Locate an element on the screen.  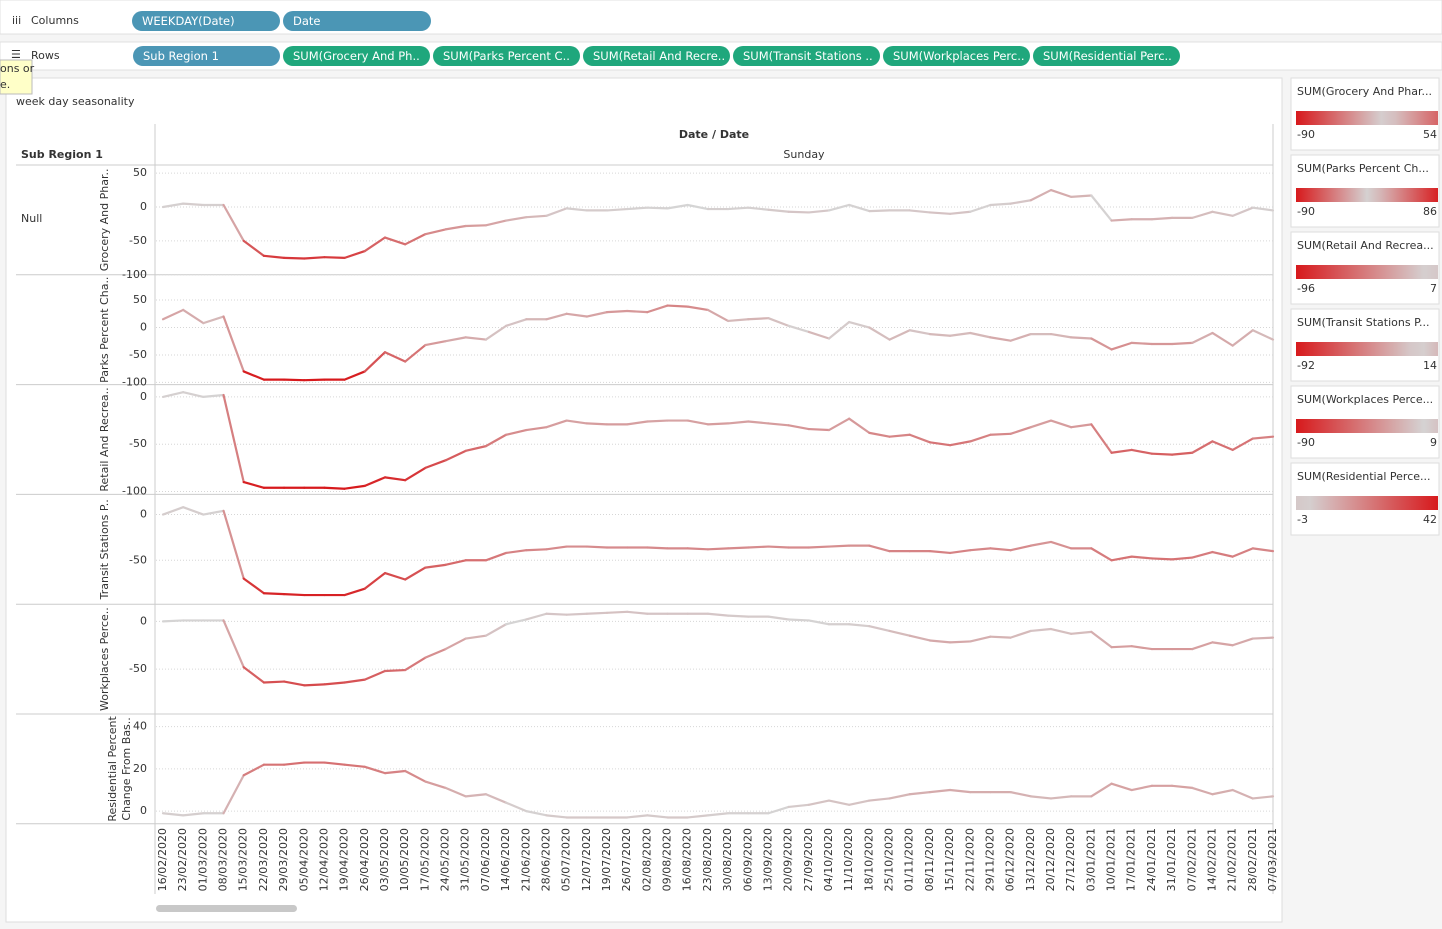
x-tick-label: 09/08/2020 is located at coordinates (667, 859).